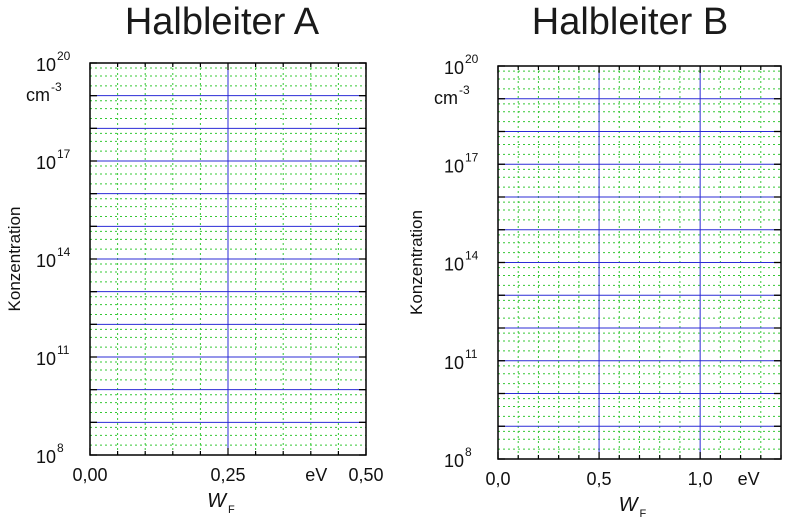 The height and width of the screenshot is (523, 792). What do you see at coordinates (599, 479) in the screenshot?
I see `x-tick-label: 0,5` at bounding box center [599, 479].